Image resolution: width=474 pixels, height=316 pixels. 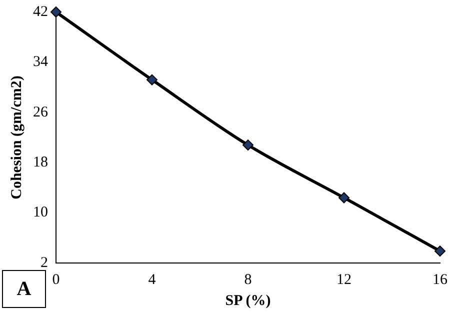 What do you see at coordinates (56, 280) in the screenshot?
I see `x-tick-label: 0` at bounding box center [56, 280].